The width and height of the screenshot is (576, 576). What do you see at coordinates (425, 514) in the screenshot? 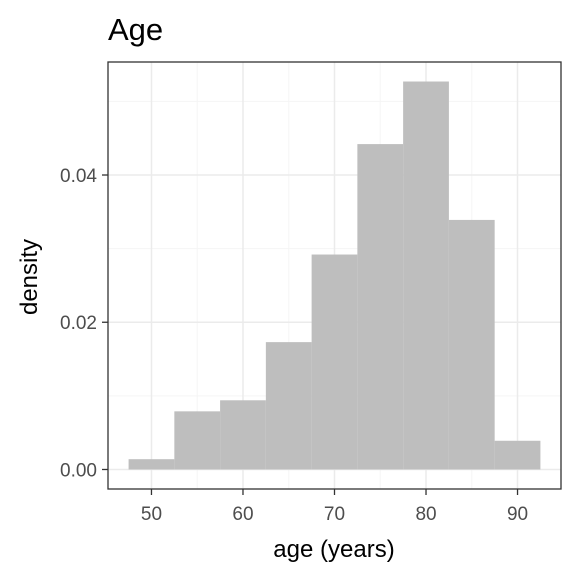
I see `x-tick-label: 80` at bounding box center [425, 514].